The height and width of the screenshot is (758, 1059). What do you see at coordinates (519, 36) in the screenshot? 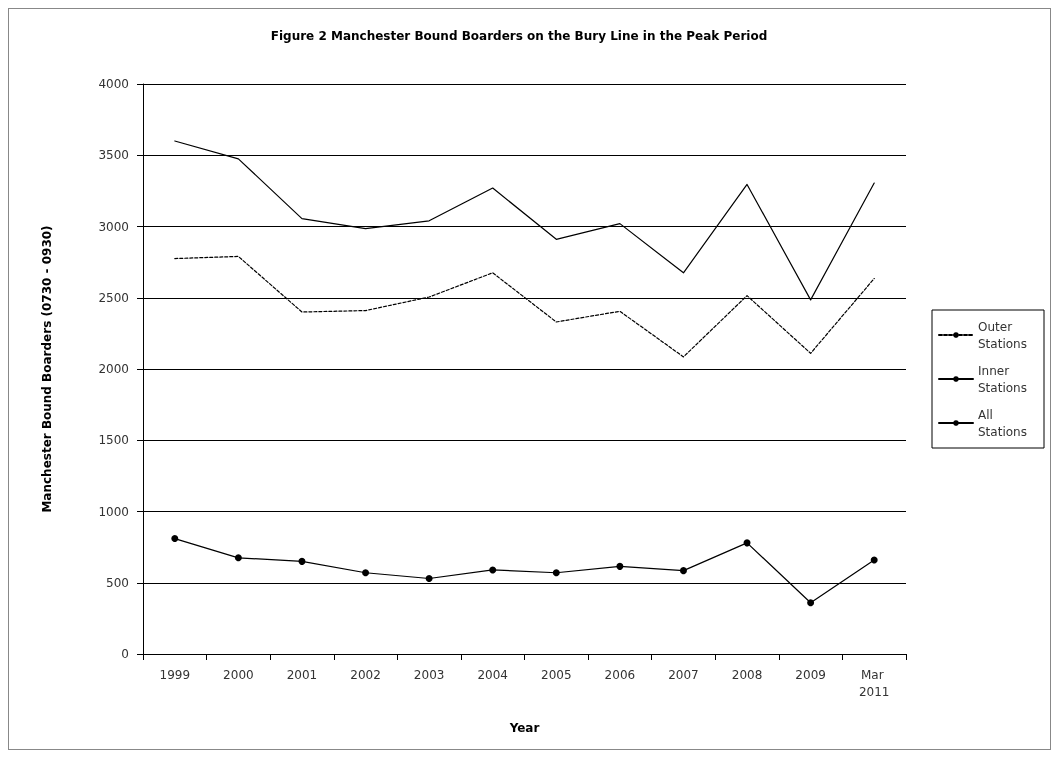
I see `chart-title: Figure 2 Manchester Bound Boarders on the Bury Line in the Peak Period` at bounding box center [519, 36].